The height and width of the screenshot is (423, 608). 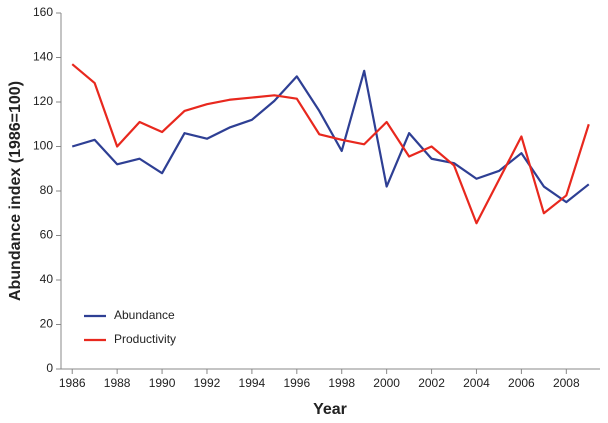 I want to click on x-tick-label: 2000, so click(x=386, y=383).